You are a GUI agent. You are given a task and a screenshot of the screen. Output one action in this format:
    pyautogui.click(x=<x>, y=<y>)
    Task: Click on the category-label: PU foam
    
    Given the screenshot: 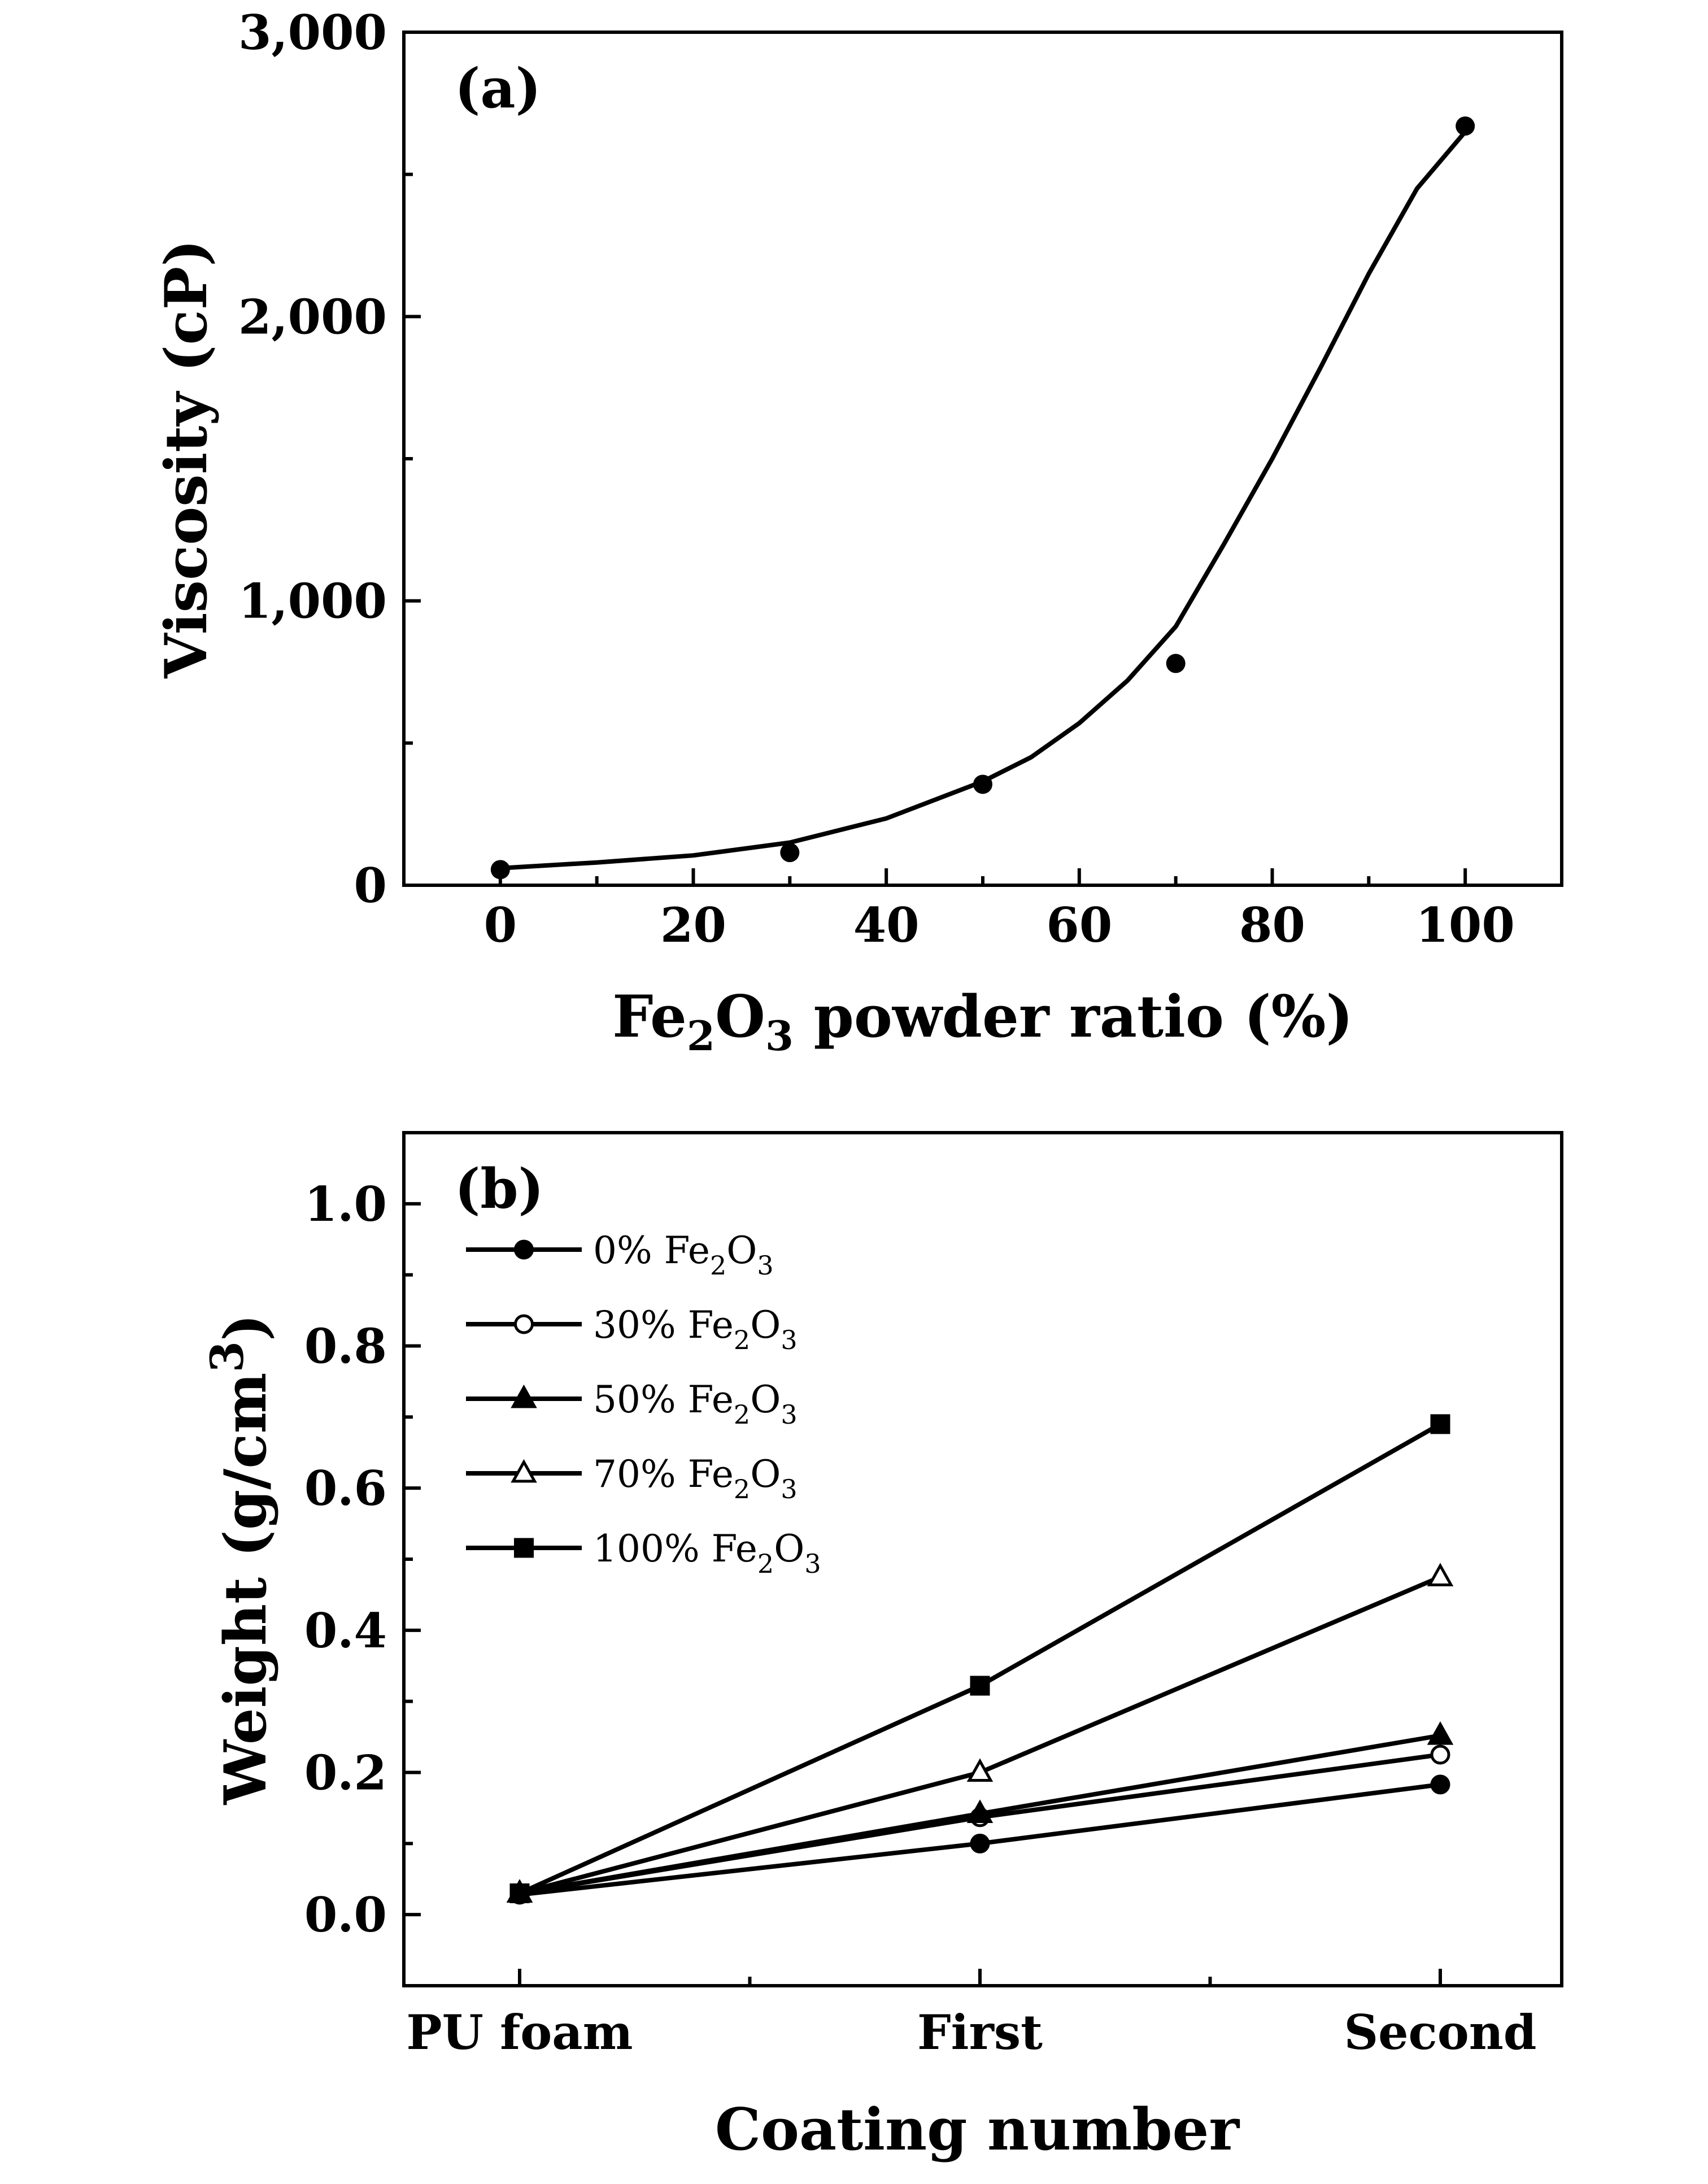 What is the action you would take?
    pyautogui.click(x=519, y=2032)
    